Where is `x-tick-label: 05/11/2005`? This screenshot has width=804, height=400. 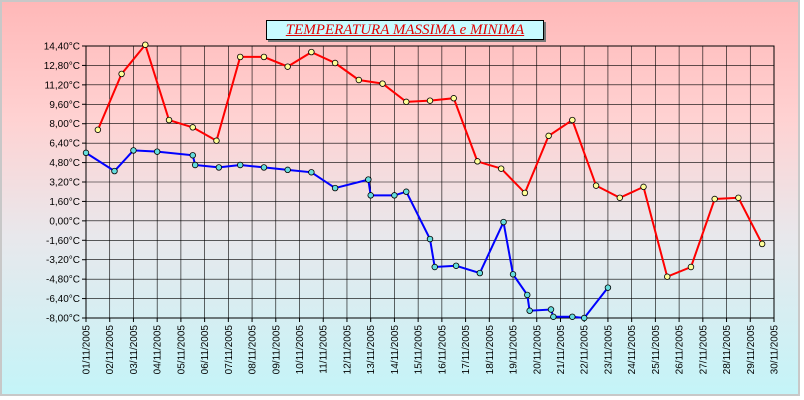
x-tick-label: 05/11/2005 is located at coordinates (181, 350).